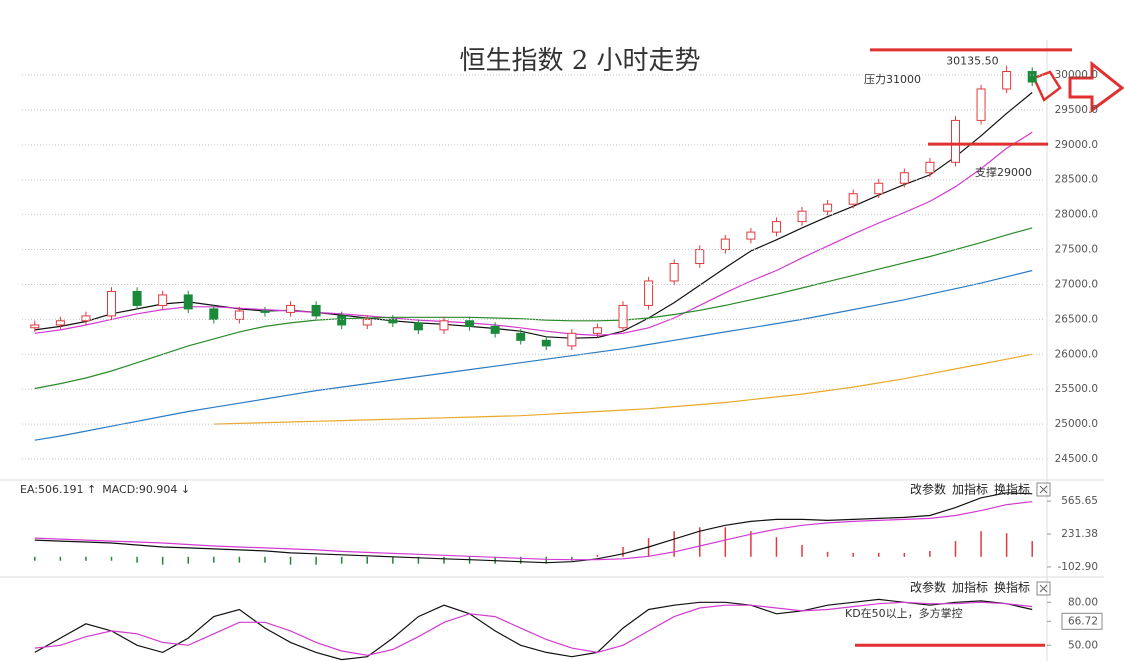 The height and width of the screenshot is (661, 1124). Describe the element at coordinates (904, 613) in the screenshot. I see `annotation: KD在50以上，多方掌控` at that location.